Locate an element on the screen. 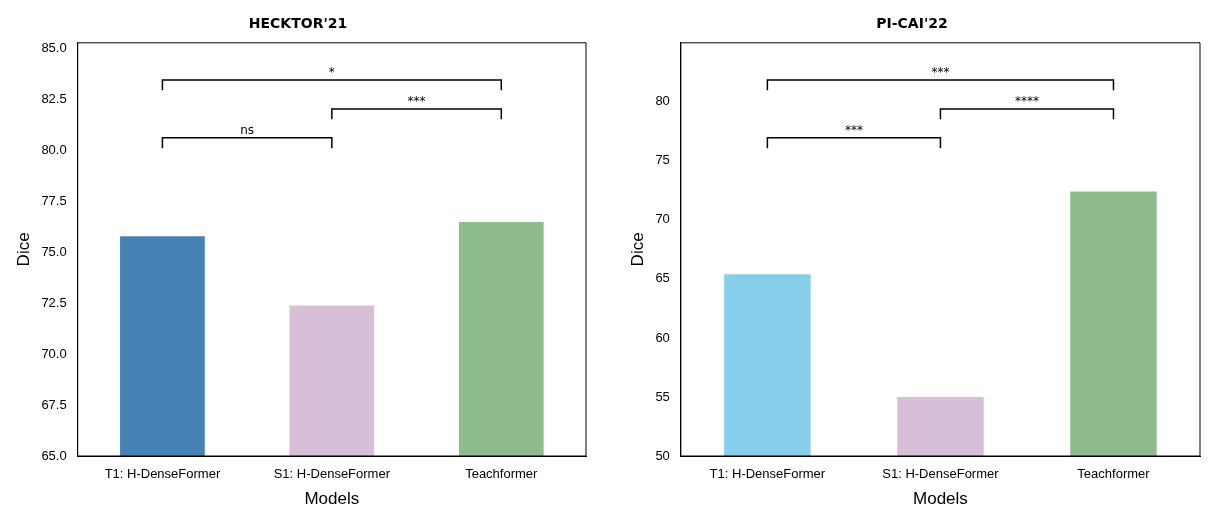 Image resolution: width=1214 pixels, height=518 pixels. chart-title: PI-CAI'22 is located at coordinates (912, 23).